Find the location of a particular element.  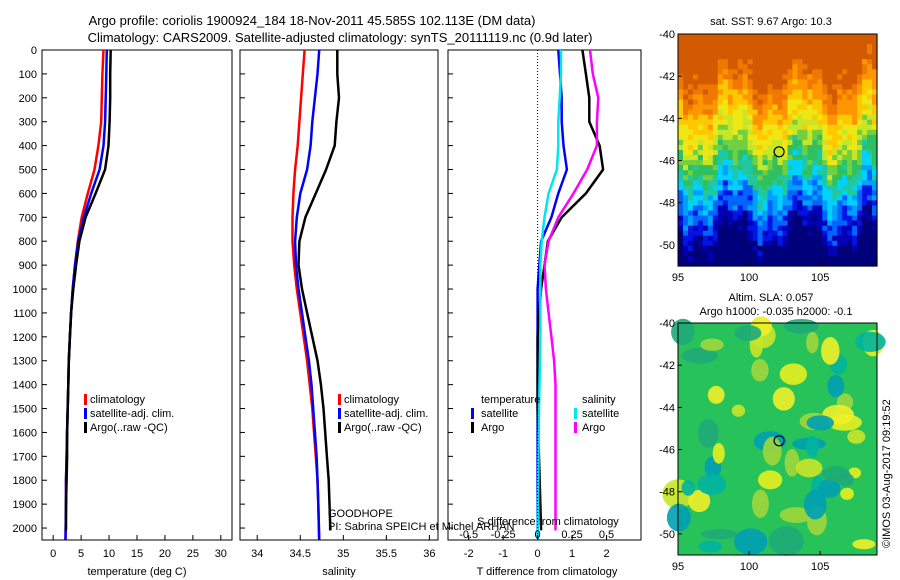

temperature-axis-label: temperature (deg C) is located at coordinates (136, 572).